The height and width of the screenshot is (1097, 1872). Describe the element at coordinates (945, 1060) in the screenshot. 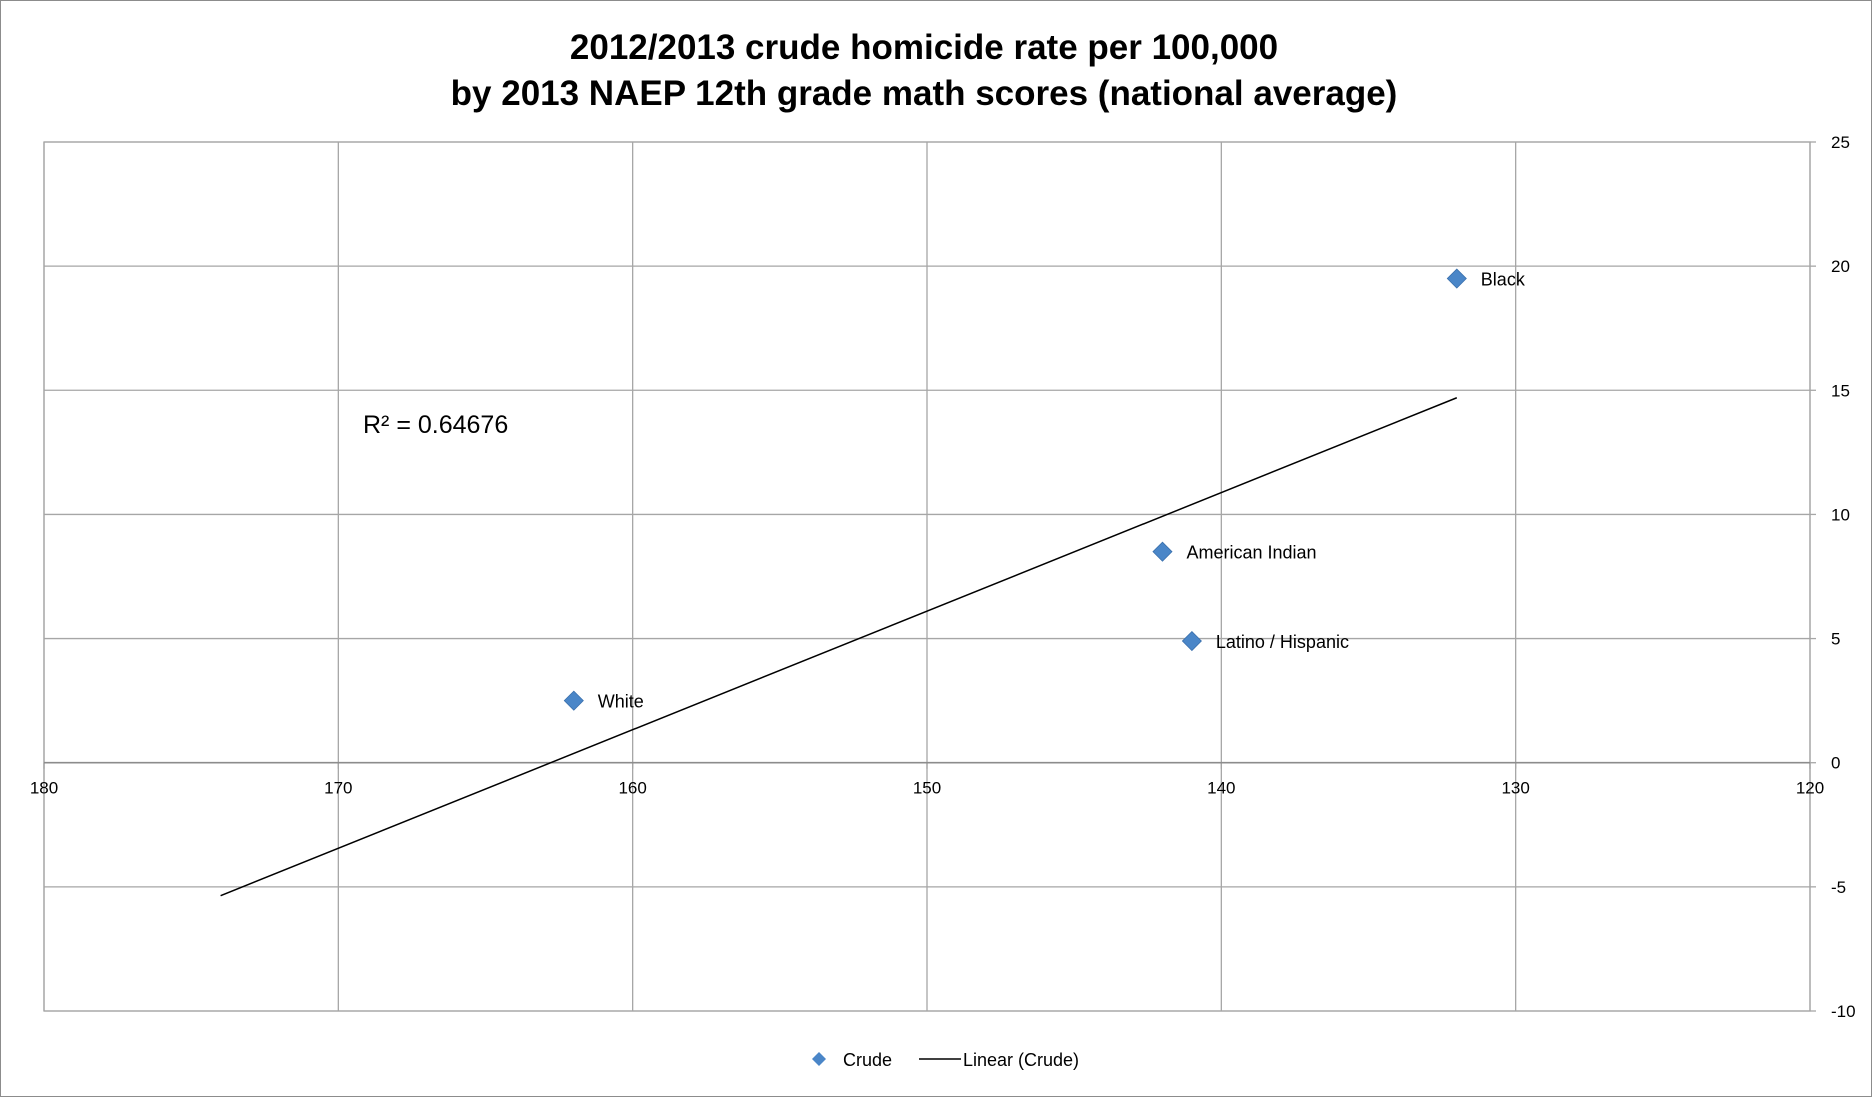

I see `legend: Crude Linear (Crude)` at that location.